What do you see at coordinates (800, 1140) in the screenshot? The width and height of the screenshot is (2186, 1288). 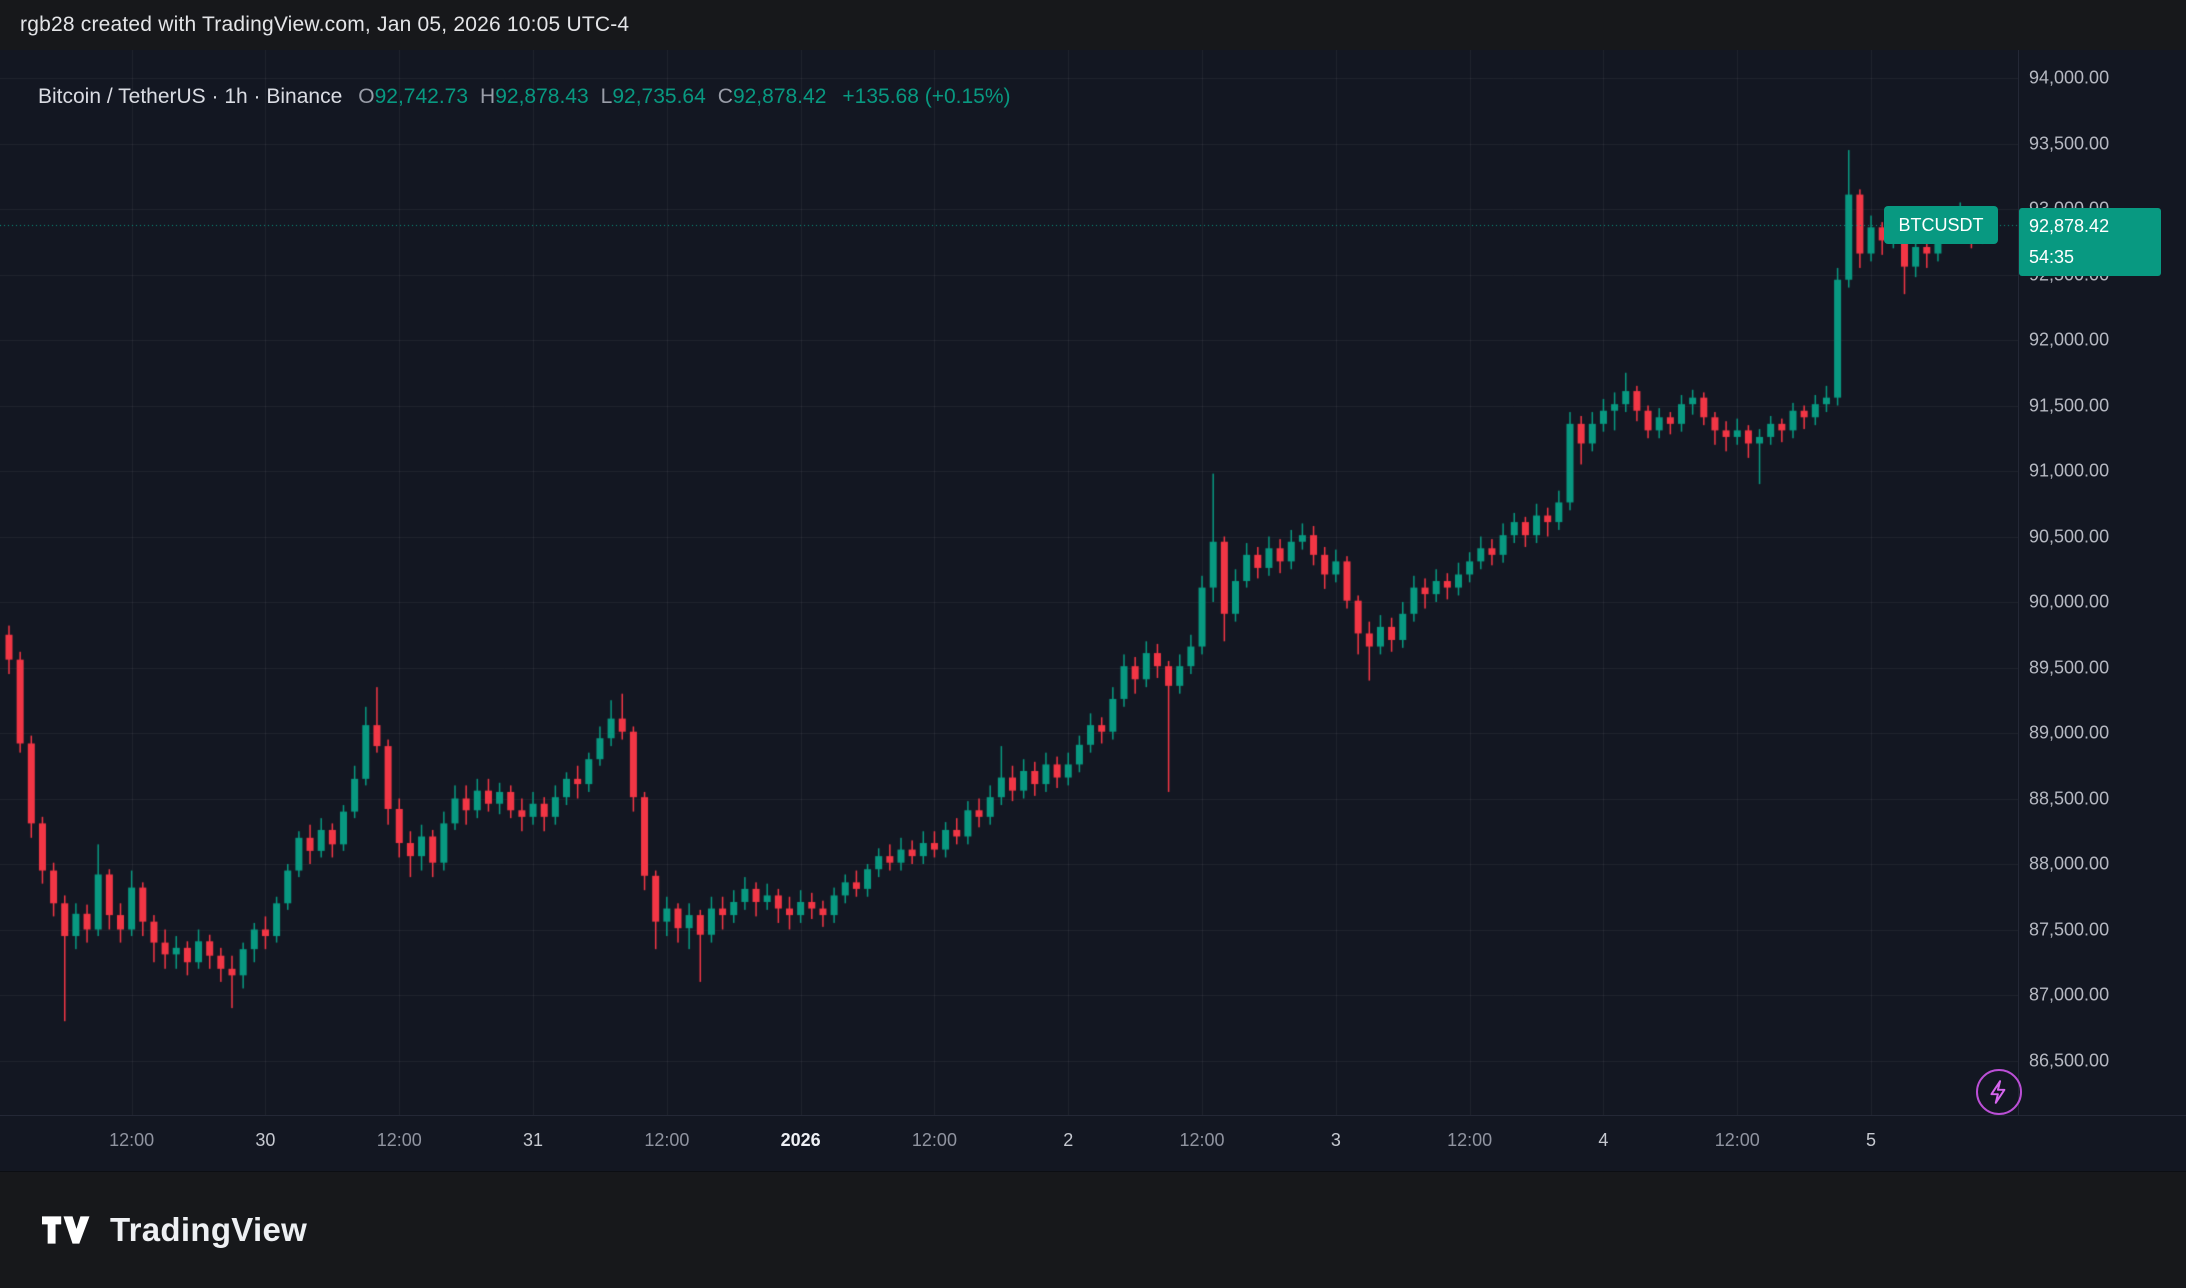 I see `time-axis-label: 2026` at bounding box center [800, 1140].